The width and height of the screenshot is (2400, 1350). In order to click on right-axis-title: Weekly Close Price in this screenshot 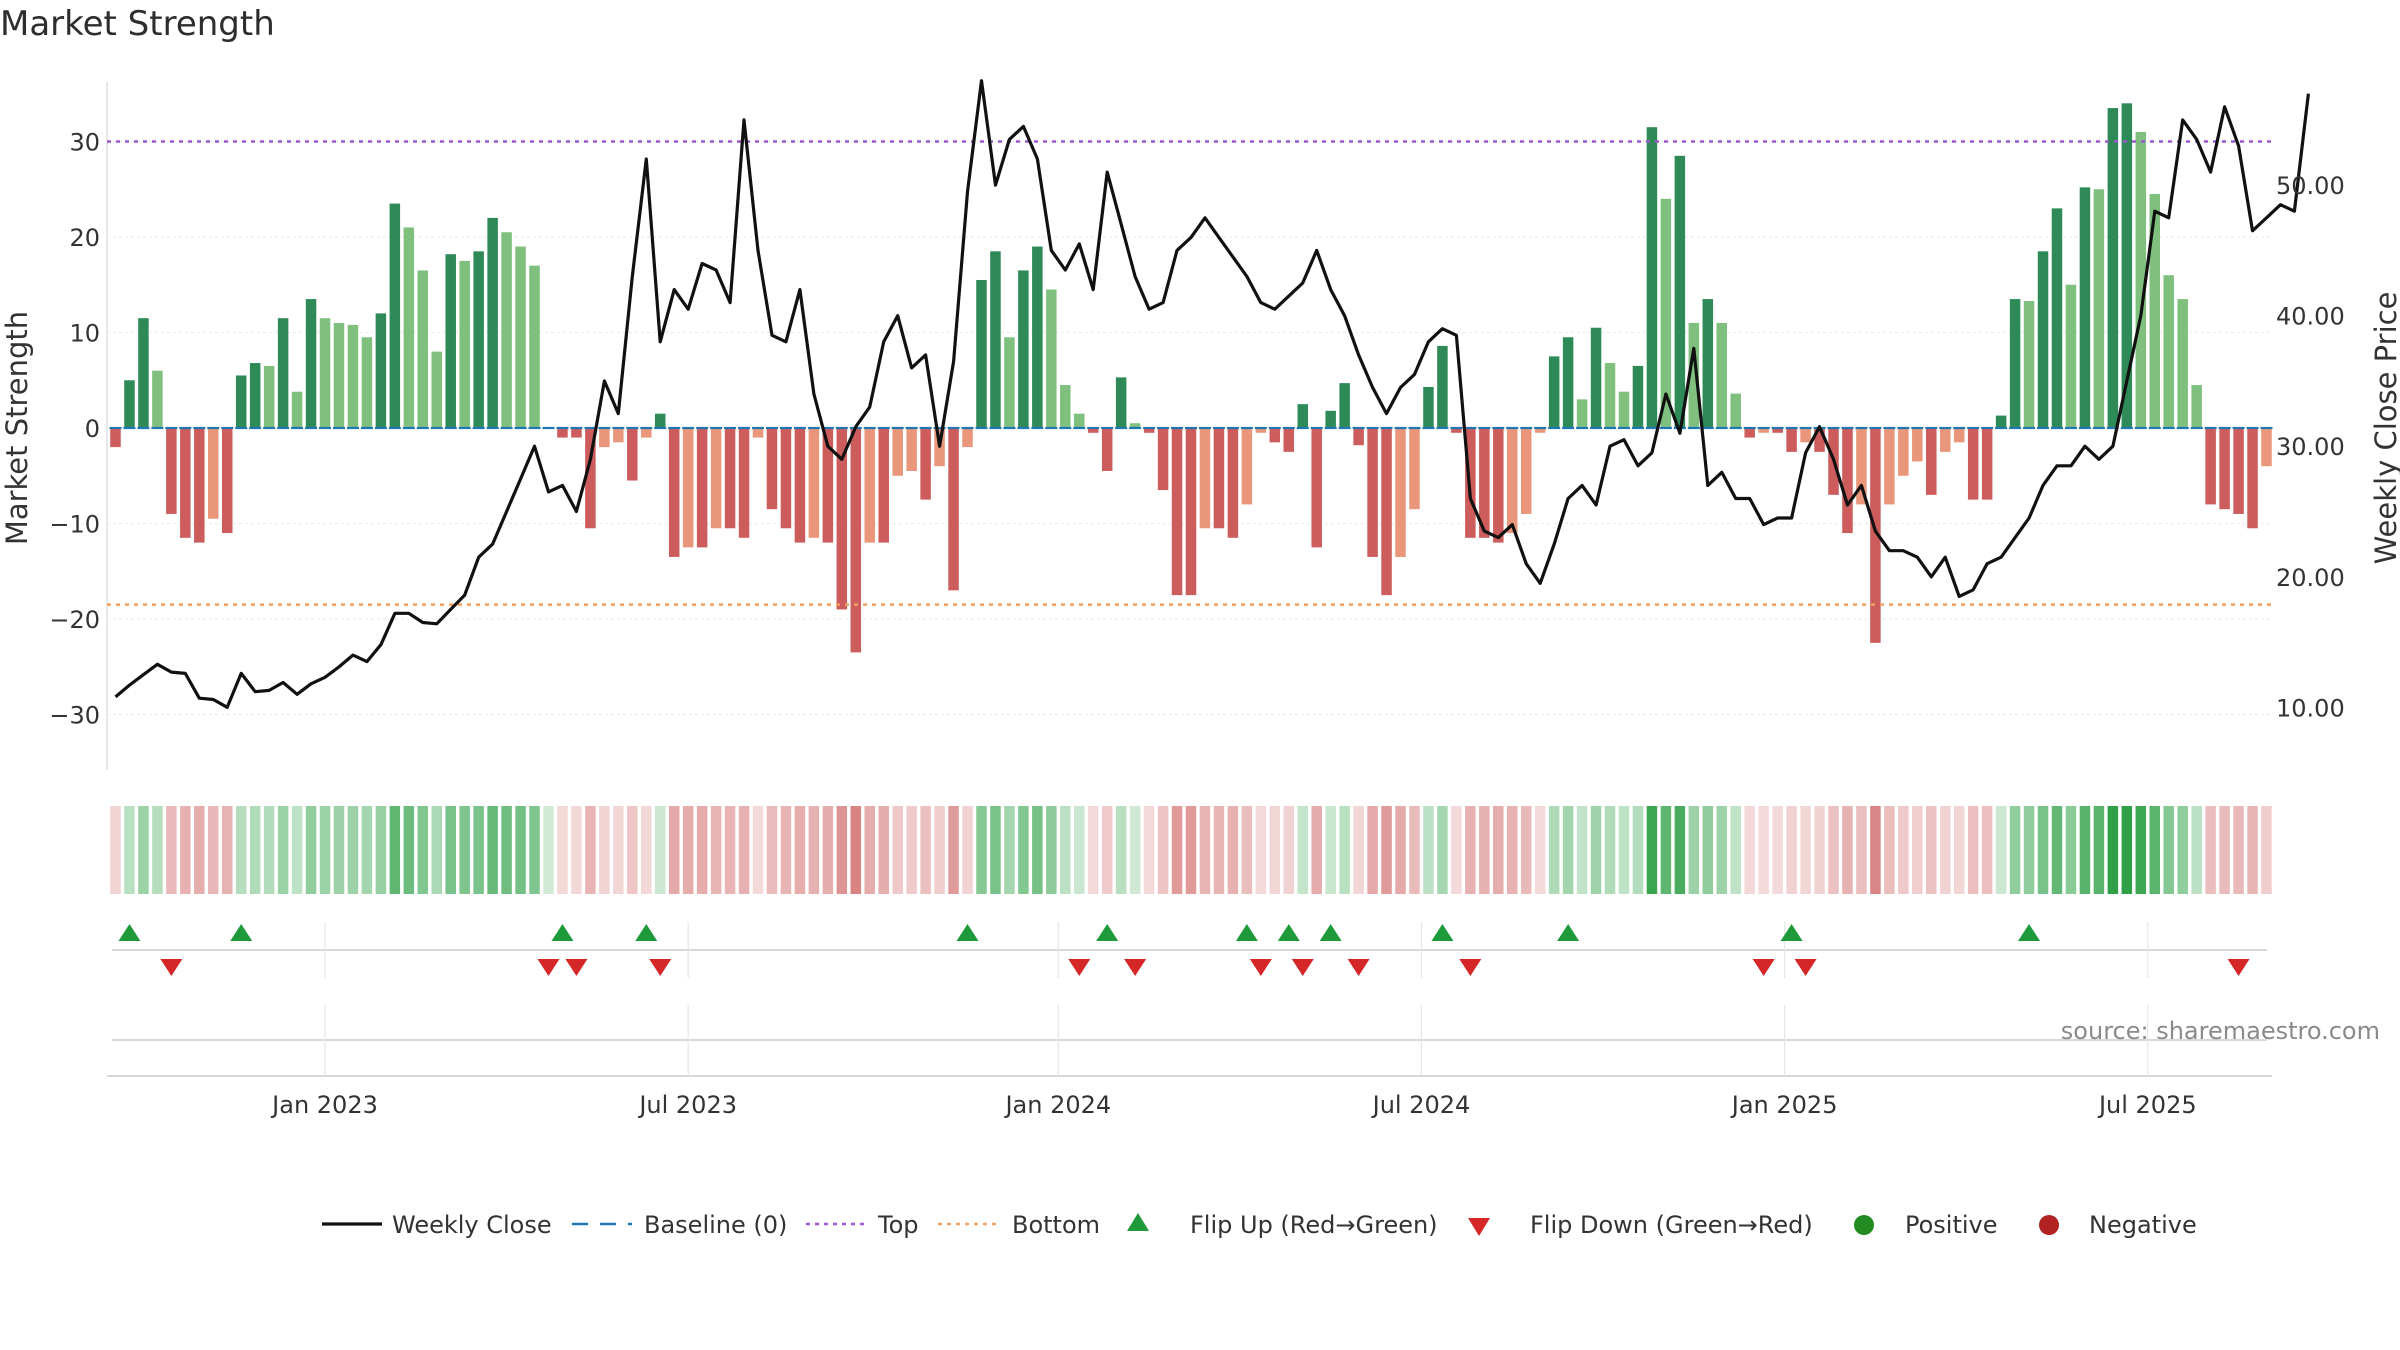, I will do `click(2384, 428)`.